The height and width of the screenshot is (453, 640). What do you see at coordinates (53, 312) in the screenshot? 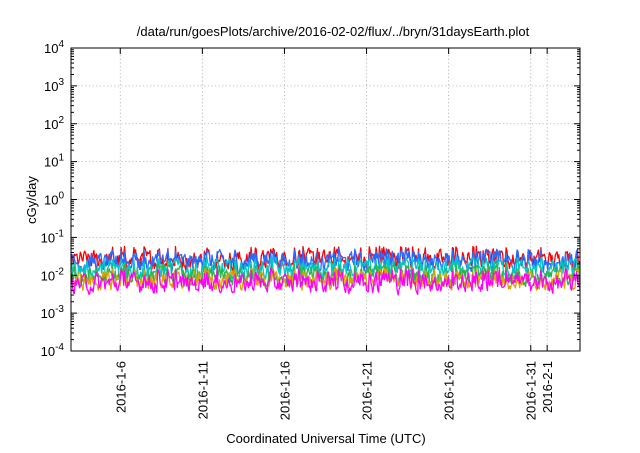
I see `y-tick-label: 10⁻³` at bounding box center [53, 312].